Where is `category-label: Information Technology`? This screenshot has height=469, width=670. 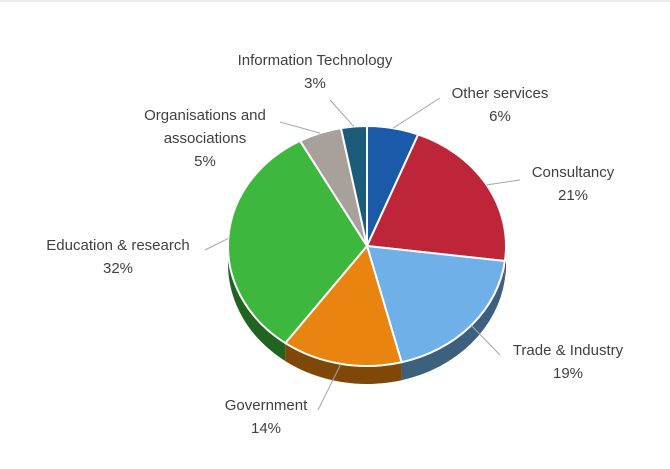 category-label: Information Technology is located at coordinates (315, 60).